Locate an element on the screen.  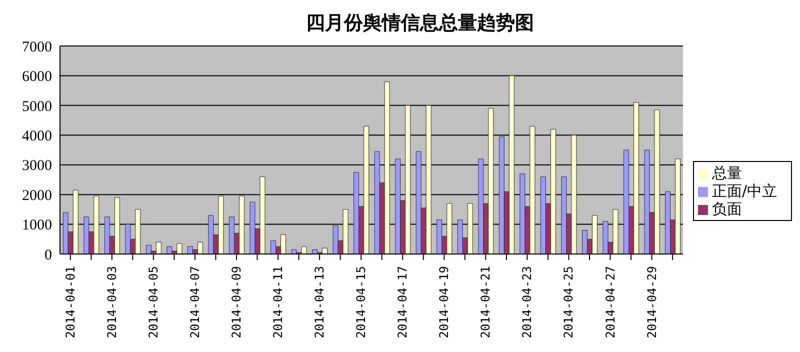
y-tick-label: 0 is located at coordinates (48, 255).